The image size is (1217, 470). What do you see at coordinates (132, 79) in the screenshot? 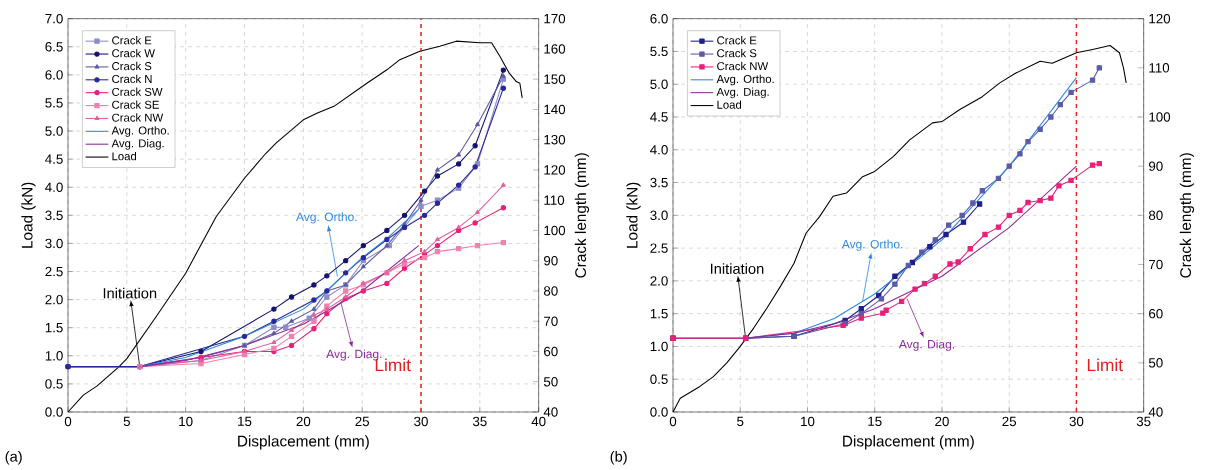
I see `legend-label: Crack N` at bounding box center [132, 79].